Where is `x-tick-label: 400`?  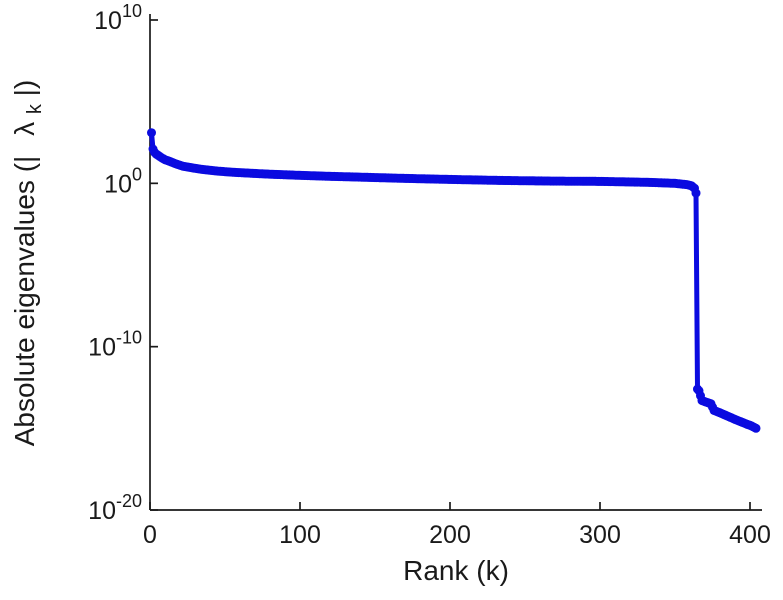 x-tick-label: 400 is located at coordinates (750, 535).